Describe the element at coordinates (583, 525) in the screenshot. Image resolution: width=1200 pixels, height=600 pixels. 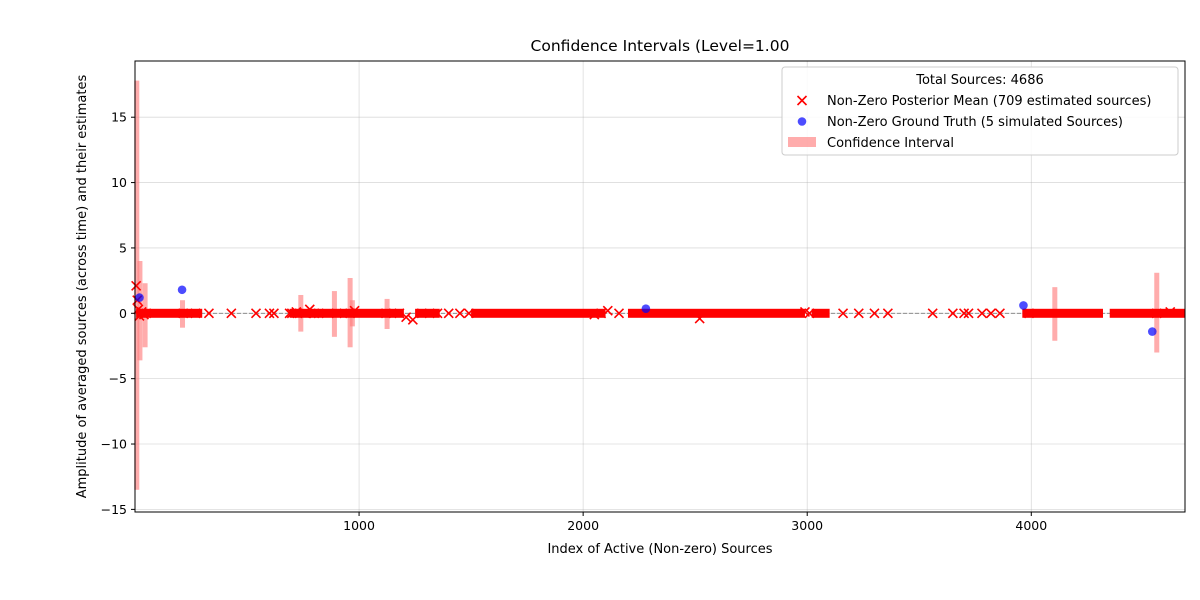
I see `x-tick-label: 2000` at that location.